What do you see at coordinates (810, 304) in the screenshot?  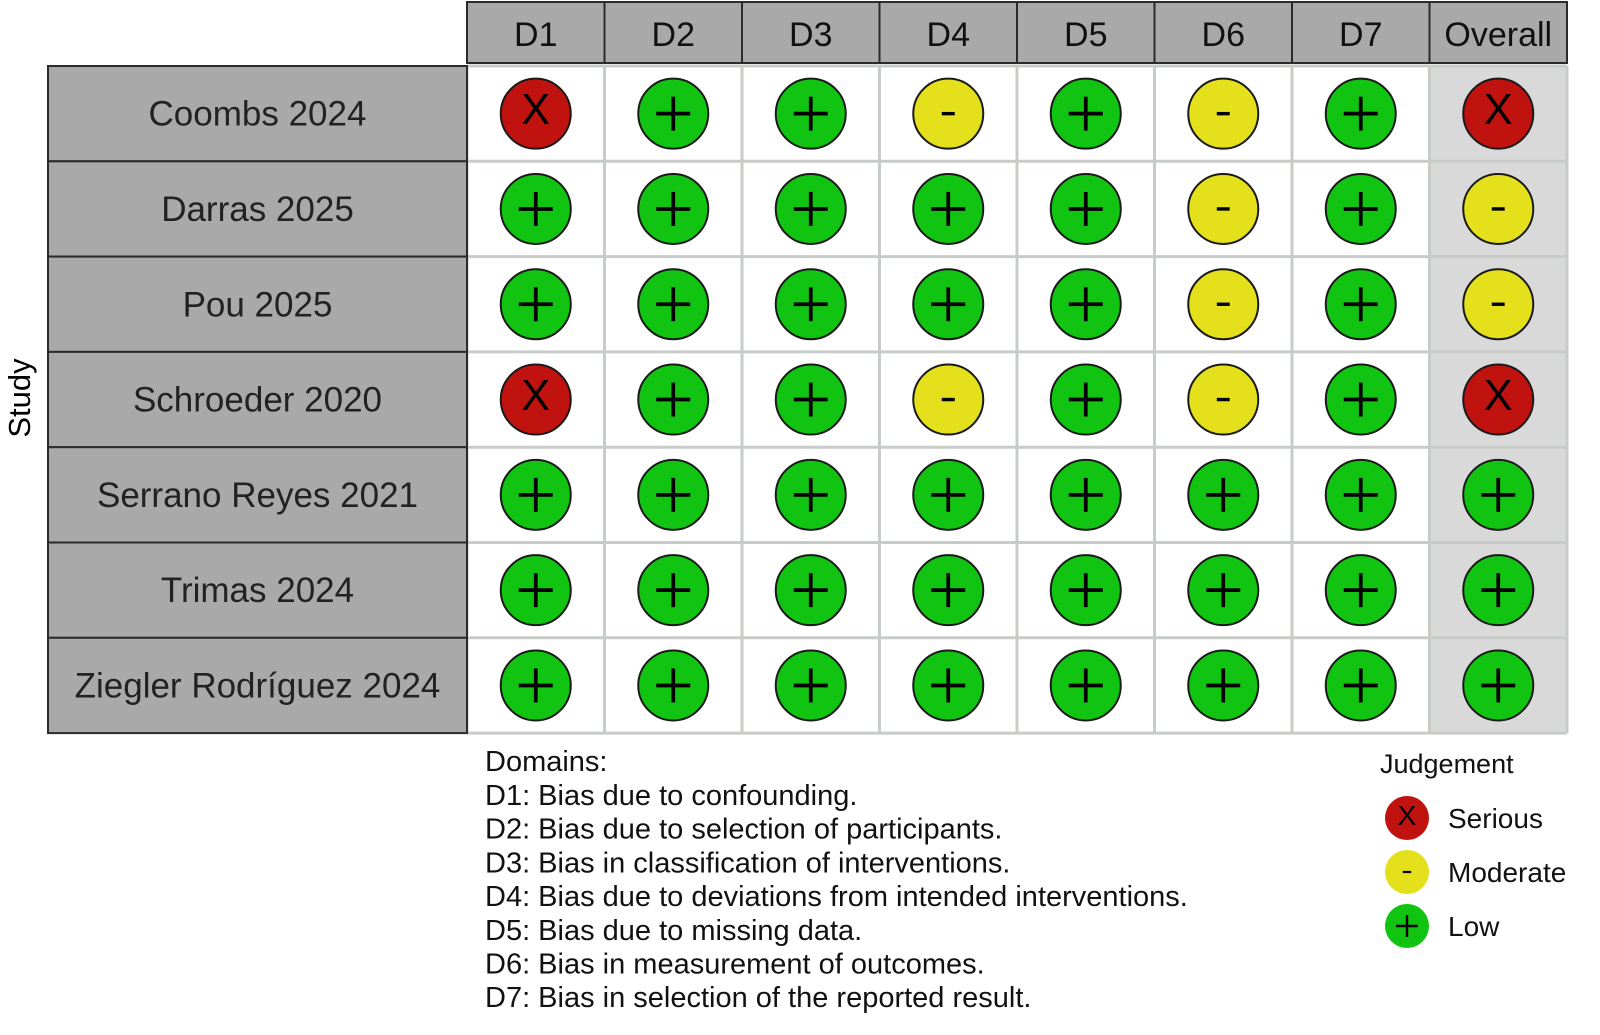 I see `judgement-pou-2025-d3` at bounding box center [810, 304].